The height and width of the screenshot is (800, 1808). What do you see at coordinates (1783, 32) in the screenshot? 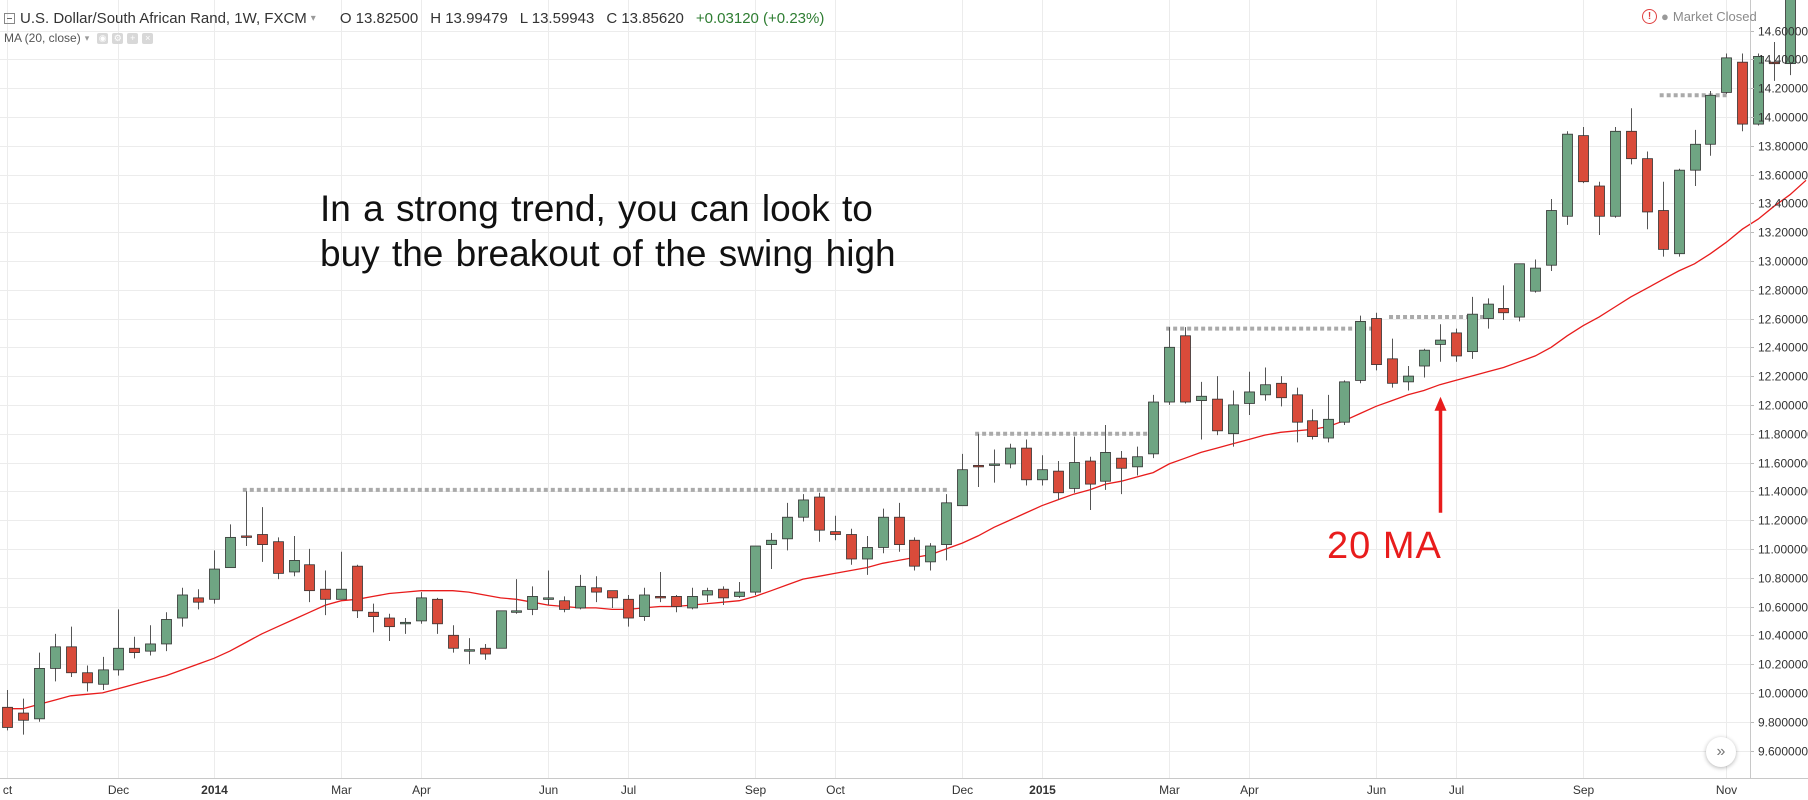
I see `y-tick-label: 14.600000` at bounding box center [1783, 32].